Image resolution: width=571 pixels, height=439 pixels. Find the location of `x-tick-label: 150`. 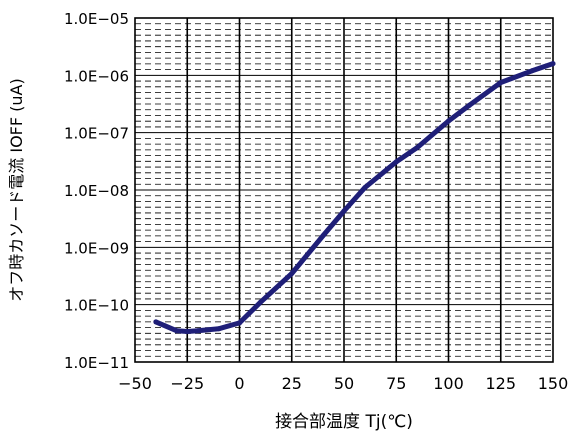

x-tick-label: 150 is located at coordinates (553, 383).